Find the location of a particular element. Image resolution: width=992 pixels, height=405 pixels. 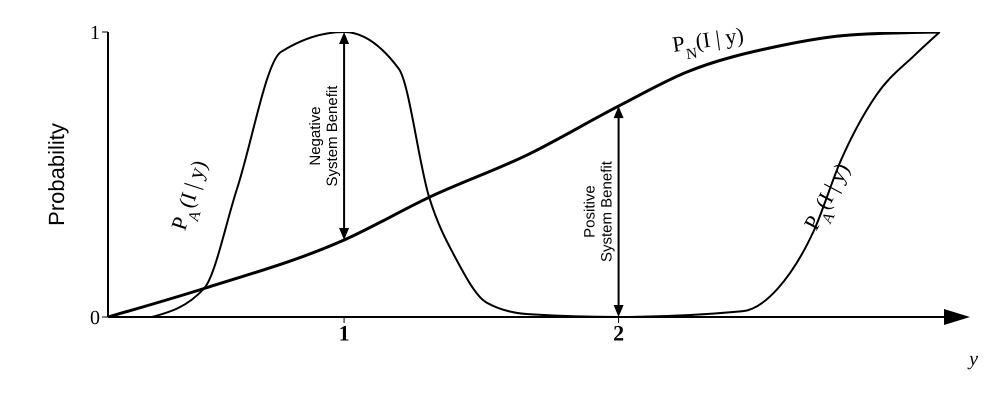

text: P$_{N}$(I | y) is located at coordinates (708, 42).